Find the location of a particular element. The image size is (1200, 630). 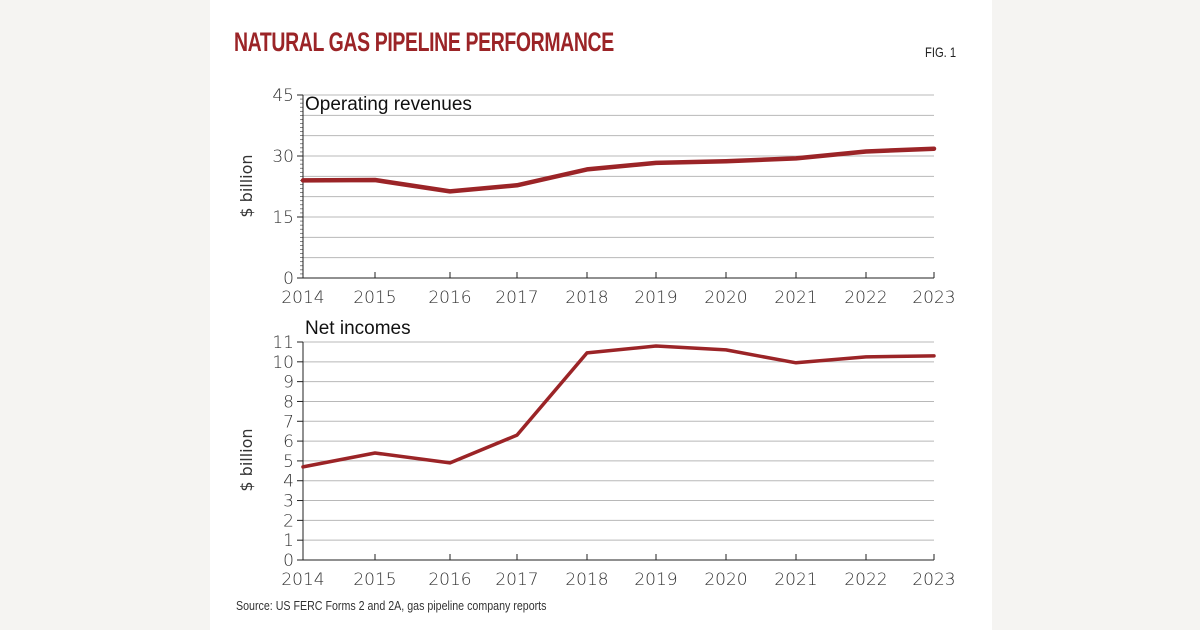

y-tick-label: 30 is located at coordinates (283, 157).